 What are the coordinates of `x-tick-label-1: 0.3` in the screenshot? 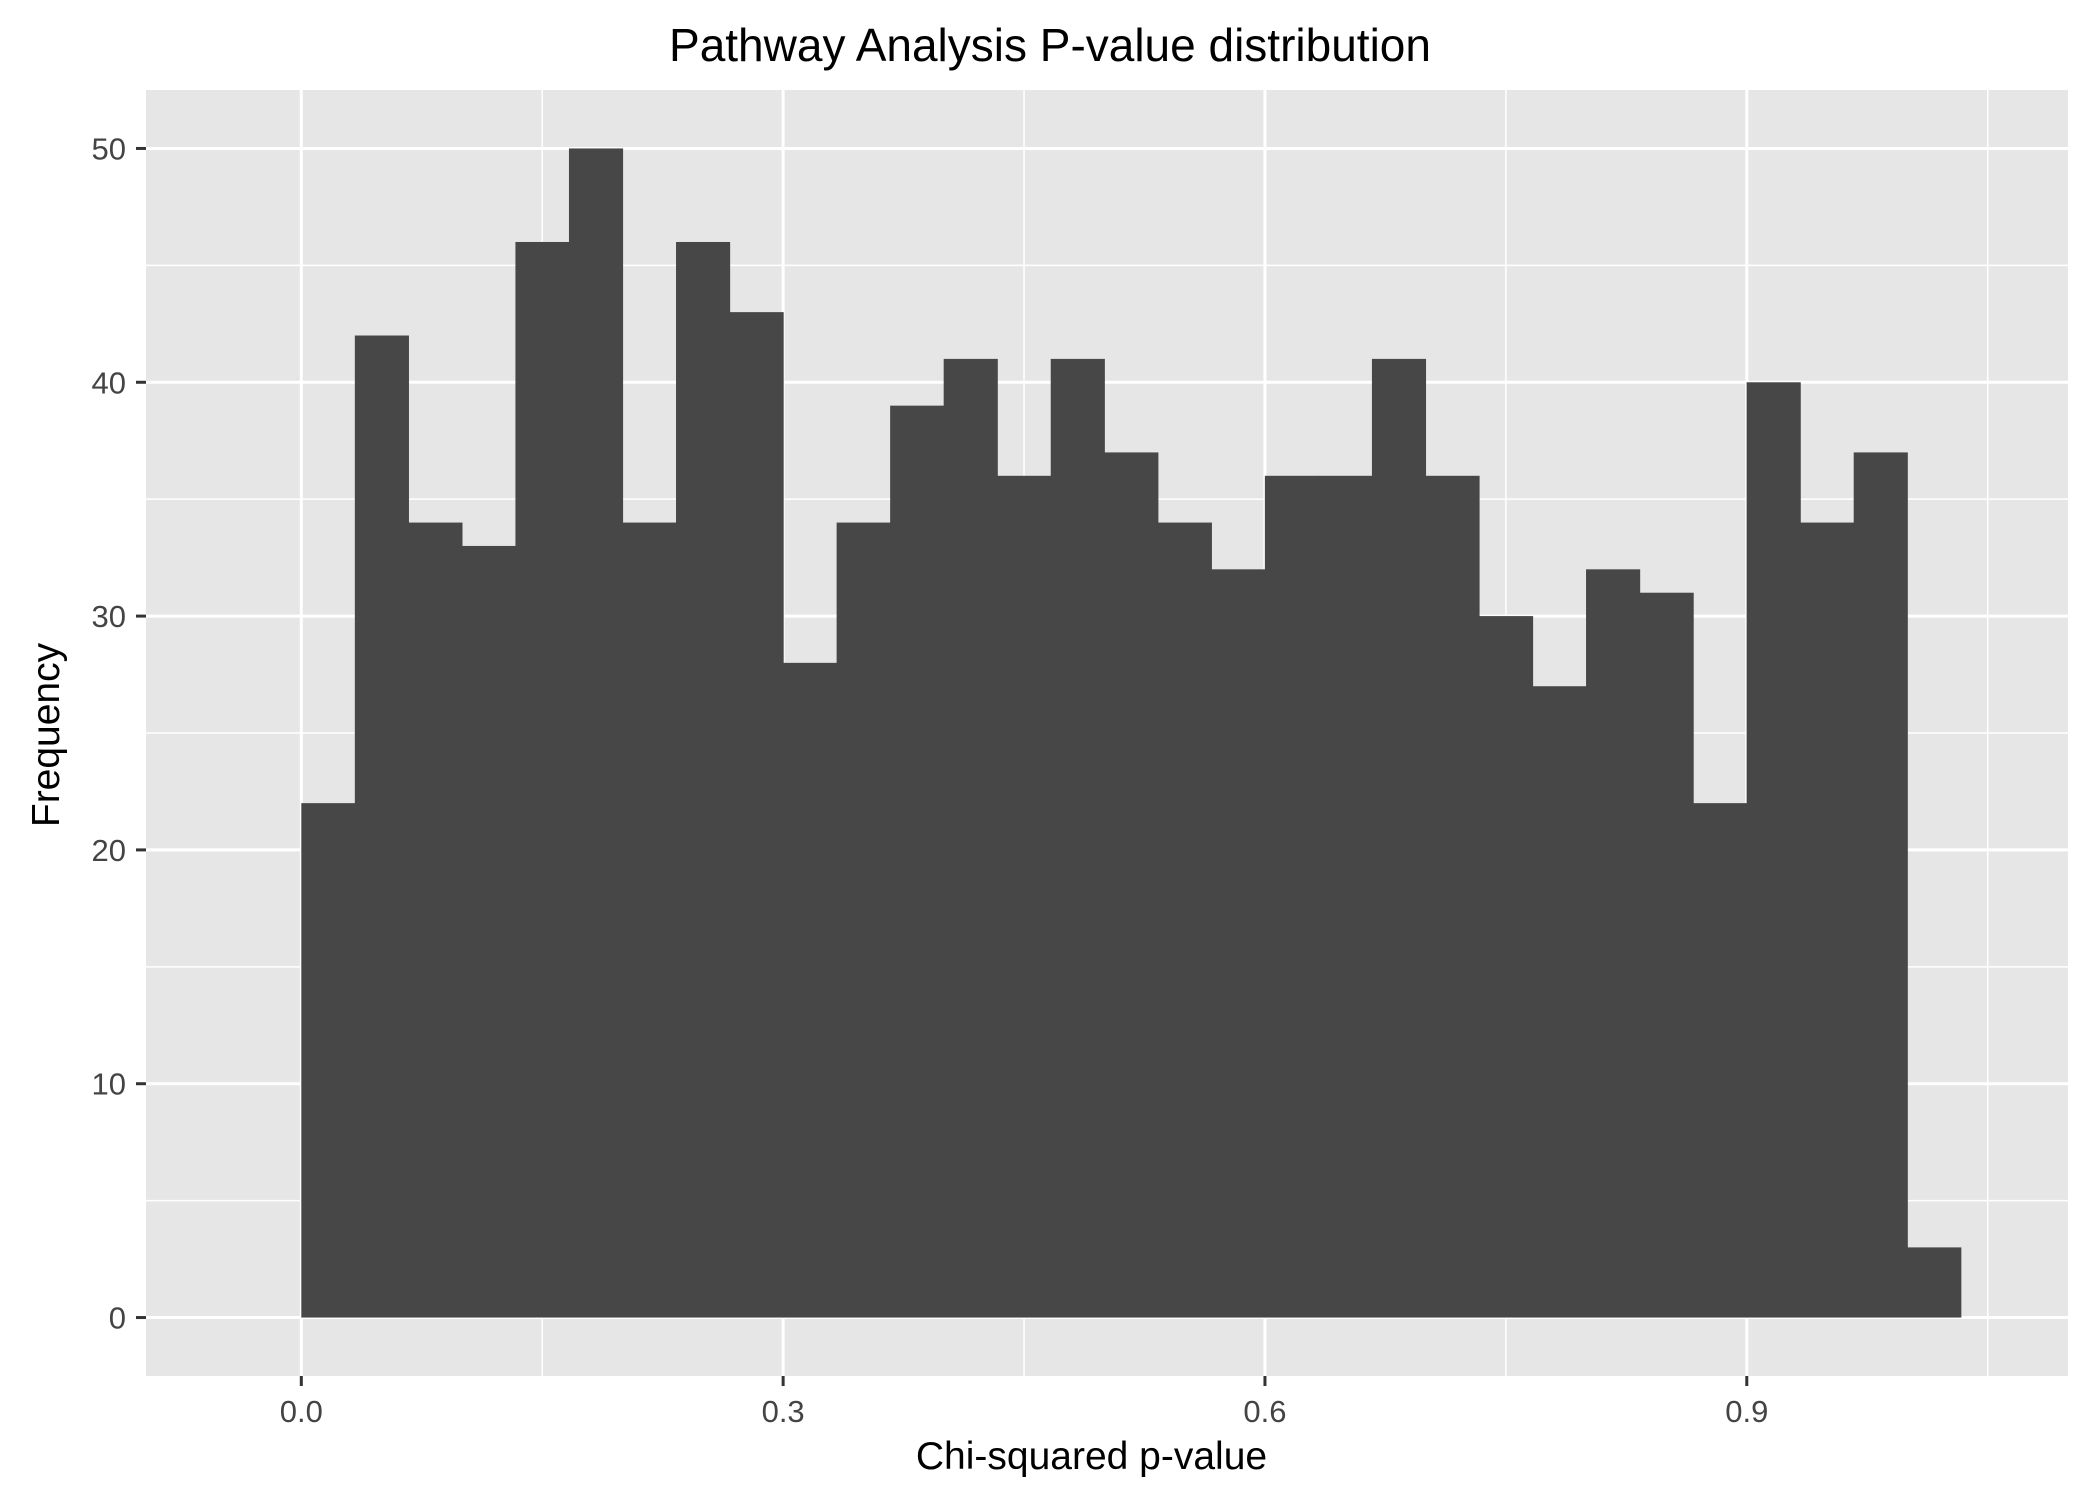 It's located at (783, 1411).